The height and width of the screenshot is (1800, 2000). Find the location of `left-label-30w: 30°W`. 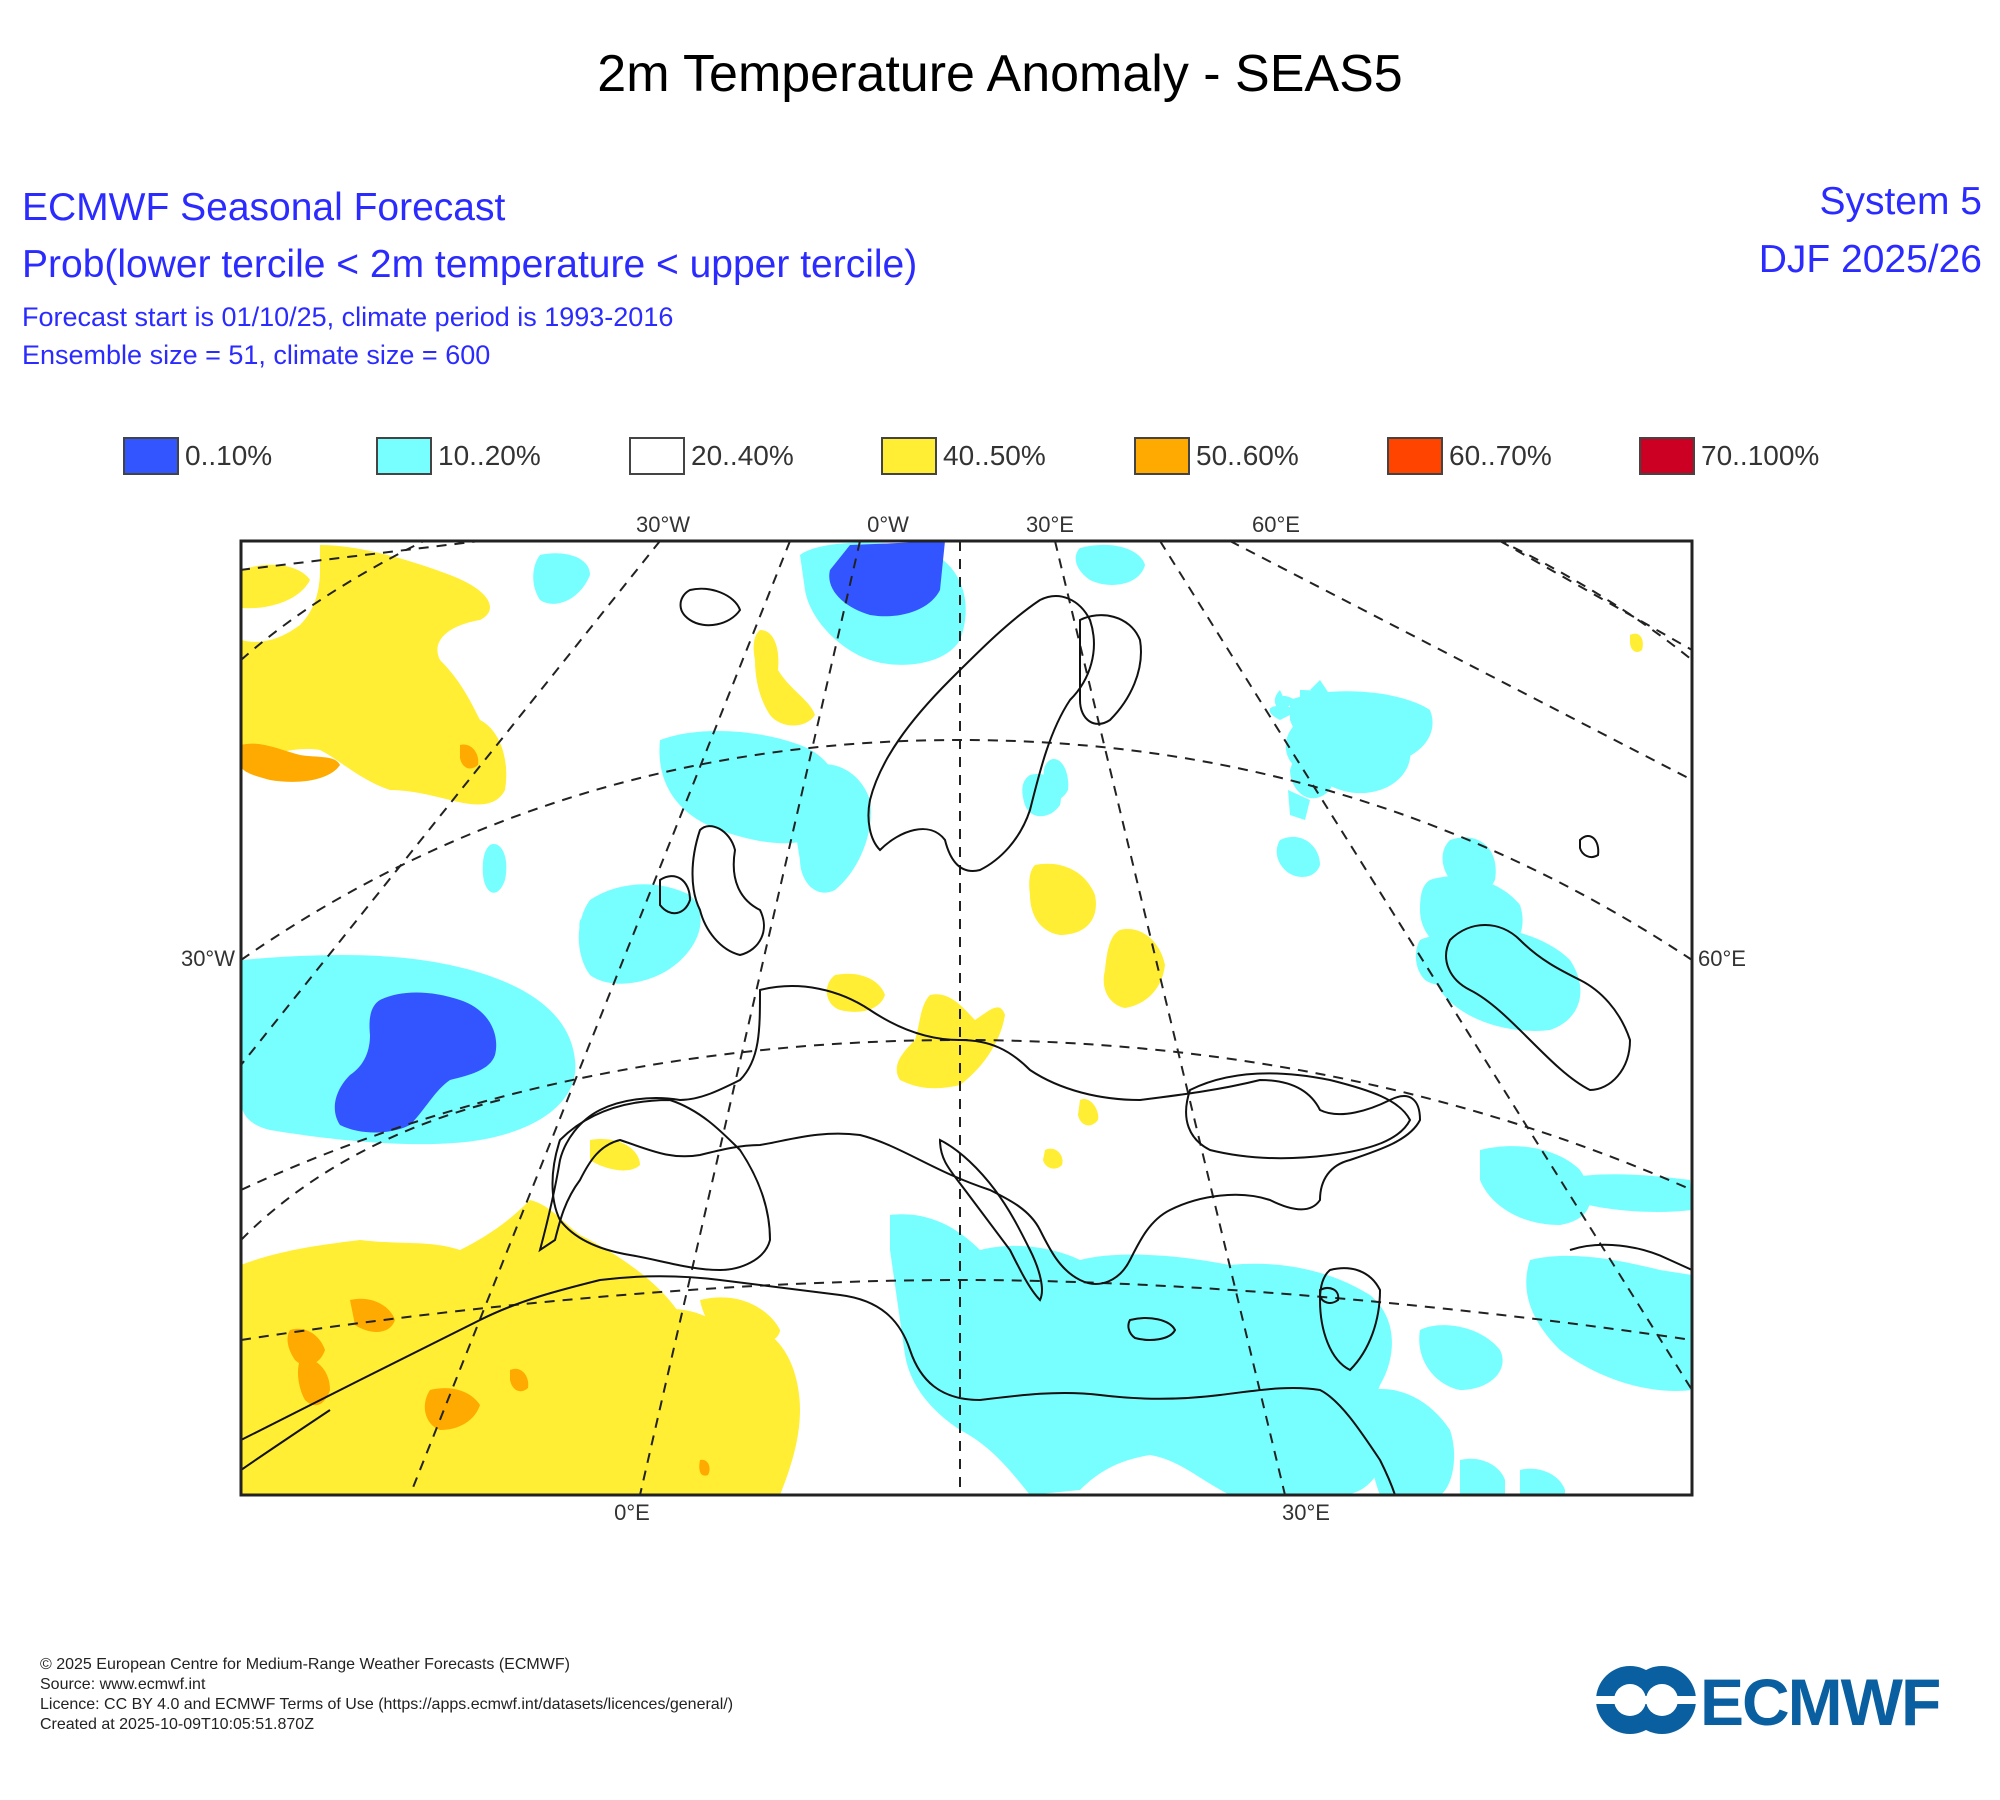

left-label-30w: 30°W is located at coordinates (208, 958).